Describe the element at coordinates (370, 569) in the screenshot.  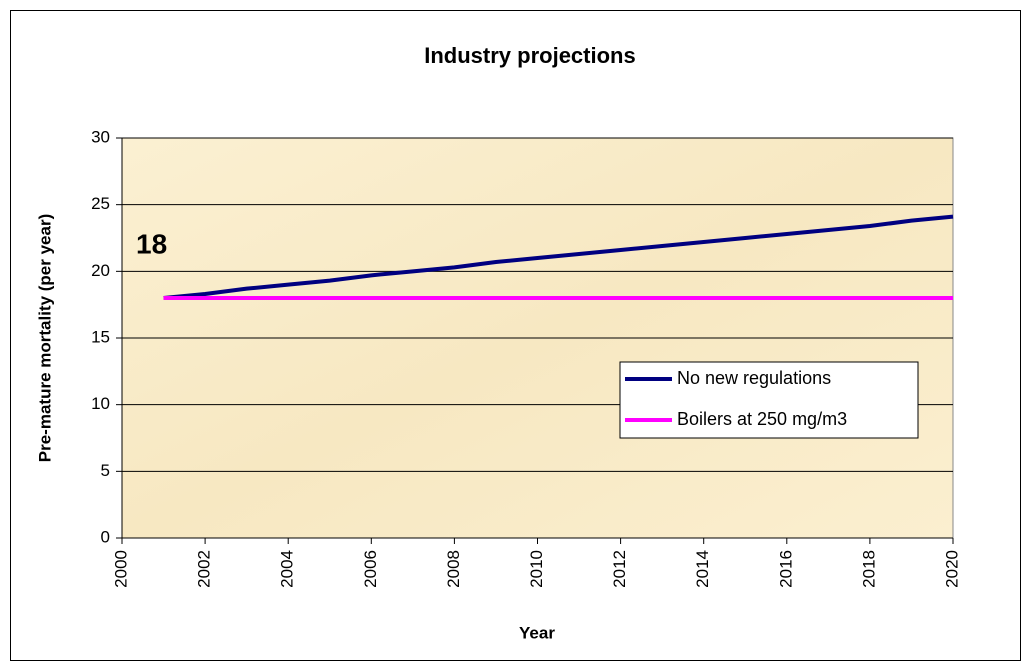
I see `x-tick-label: 2006` at that location.